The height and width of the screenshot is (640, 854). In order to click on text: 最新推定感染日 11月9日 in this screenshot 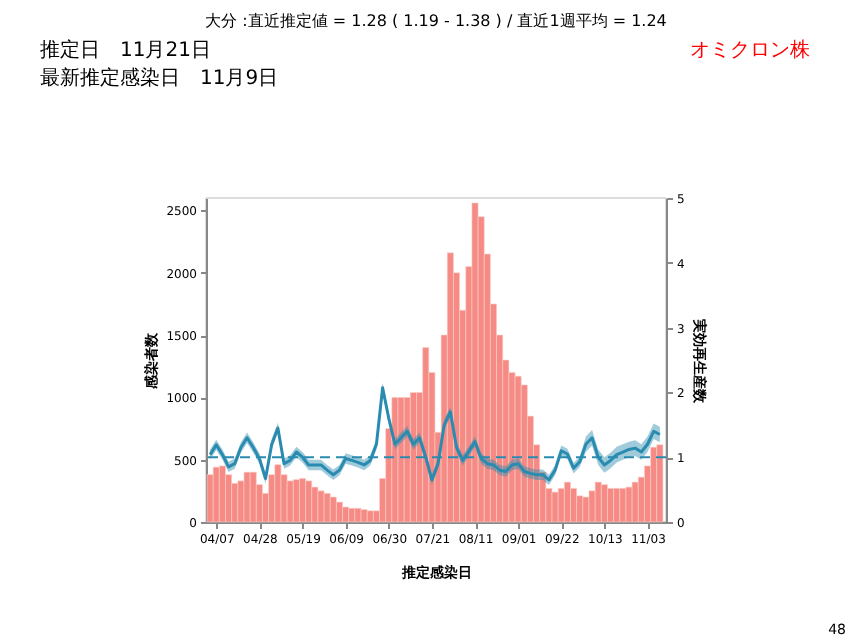, I will do `click(159, 78)`.